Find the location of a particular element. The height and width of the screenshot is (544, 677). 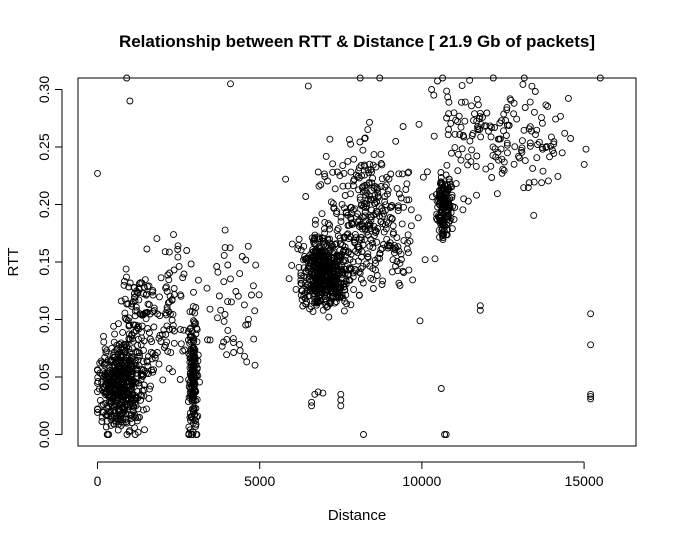

x-tick-label: 5000 is located at coordinates (259, 481).